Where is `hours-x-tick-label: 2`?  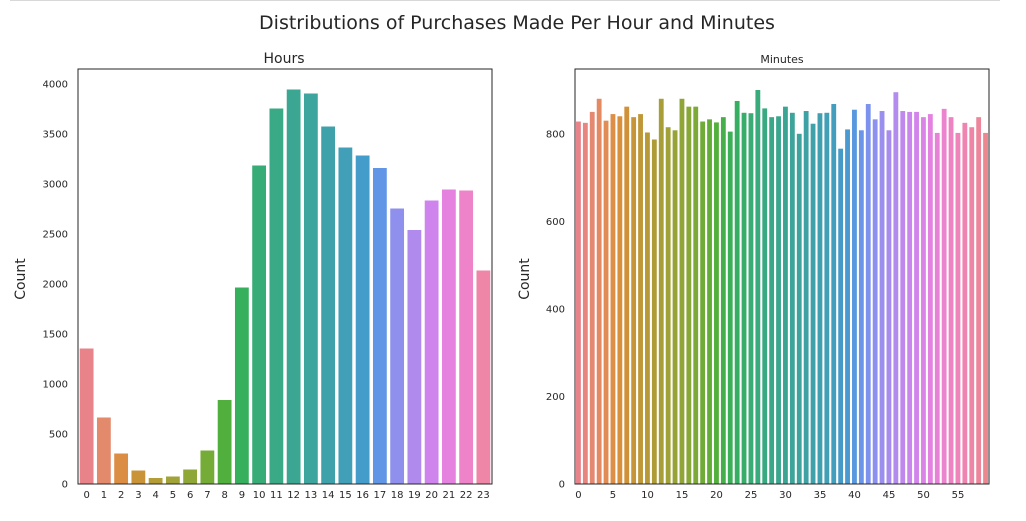
hours-x-tick-label: 2 is located at coordinates (121, 495).